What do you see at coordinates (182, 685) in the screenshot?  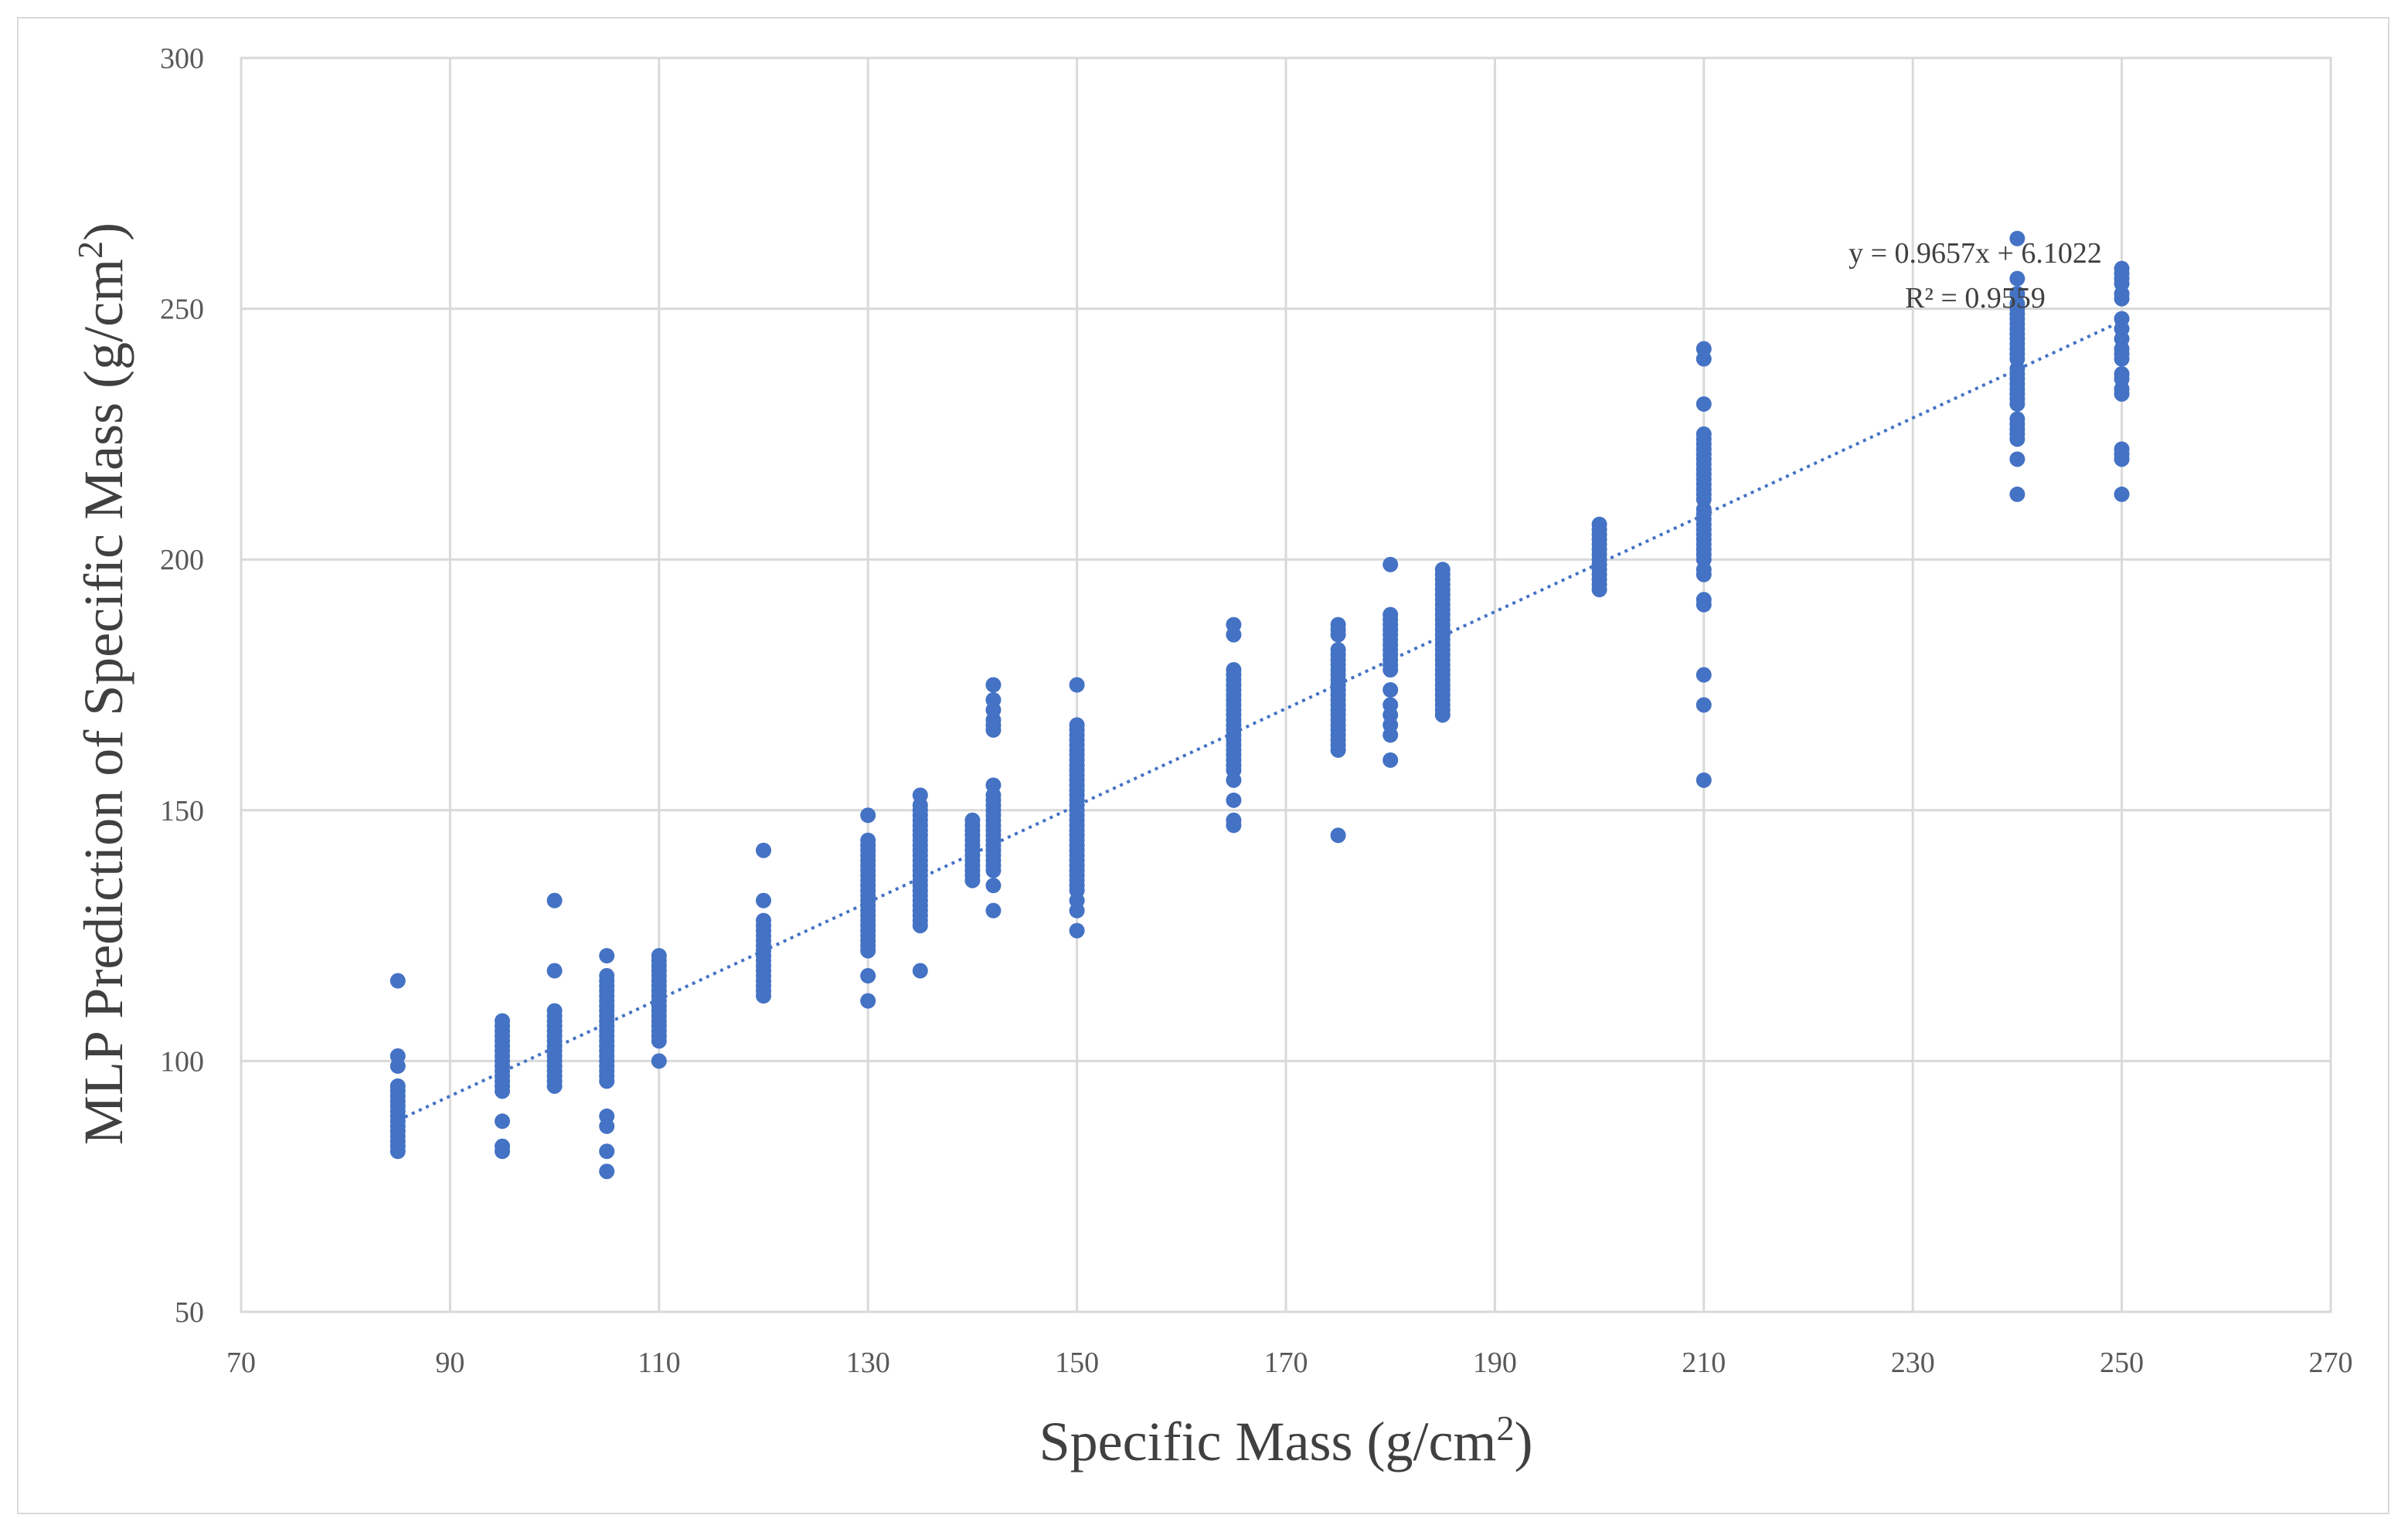 I see `y-axis-ticks: 50 100 150 200 250 300` at bounding box center [182, 685].